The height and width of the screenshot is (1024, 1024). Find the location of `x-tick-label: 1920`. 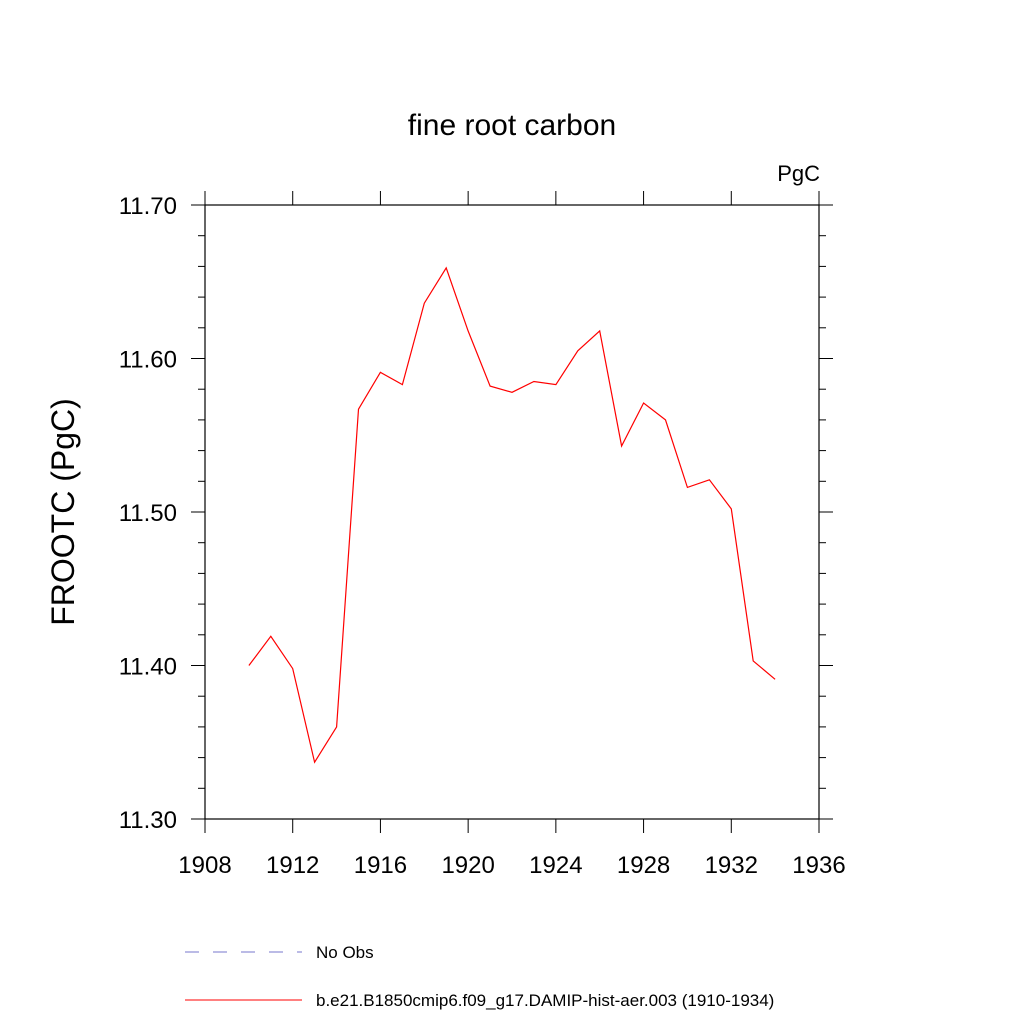

x-tick-label: 1920 is located at coordinates (467, 865).